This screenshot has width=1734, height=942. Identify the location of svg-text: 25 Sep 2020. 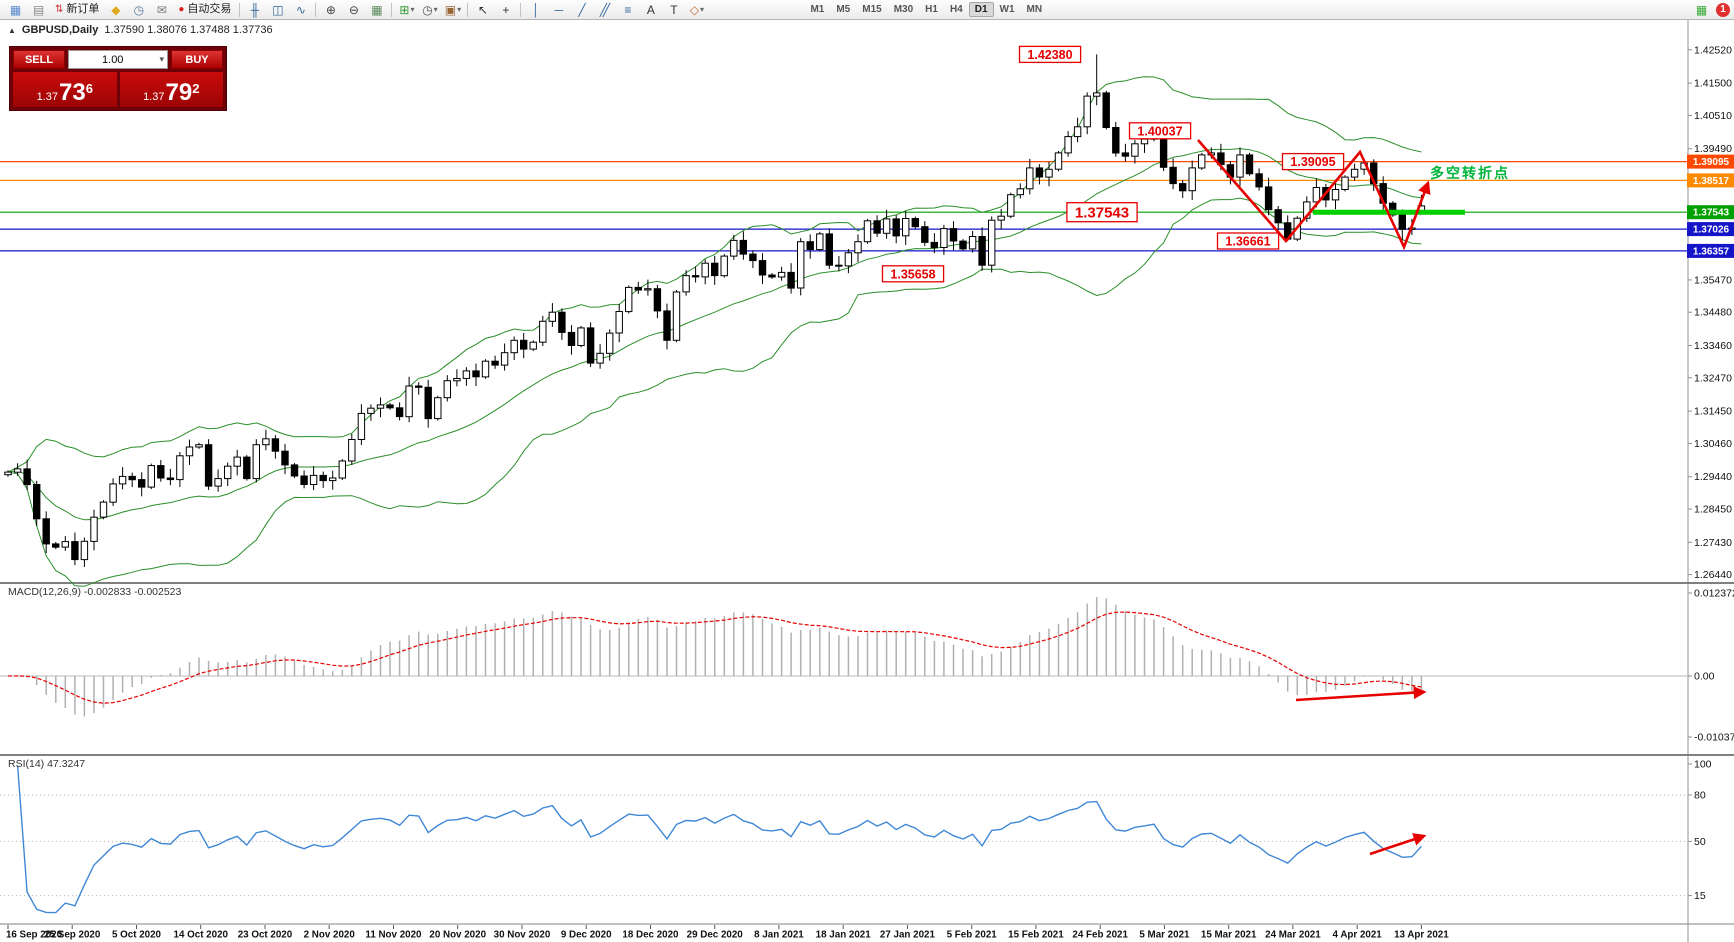
(72, 935).